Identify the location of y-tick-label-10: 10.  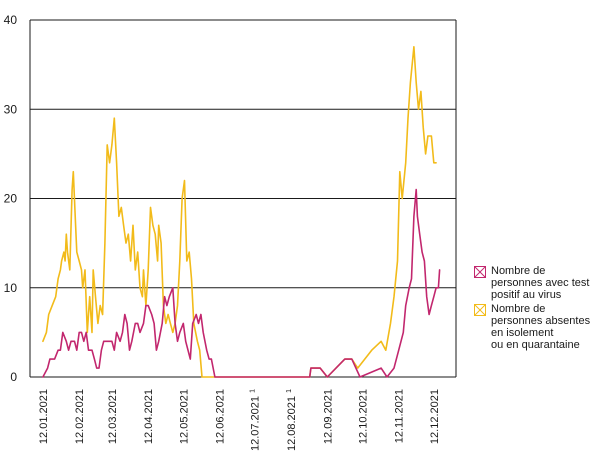
(11, 288).